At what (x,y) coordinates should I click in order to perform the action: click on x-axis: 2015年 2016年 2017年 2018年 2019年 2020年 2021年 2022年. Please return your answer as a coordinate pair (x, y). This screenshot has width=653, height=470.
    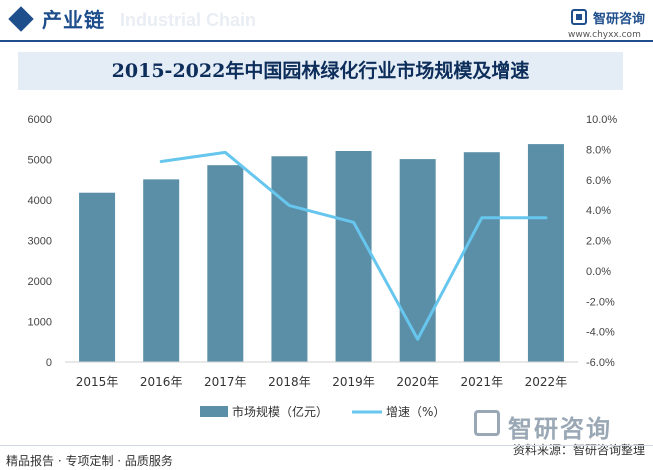
    Looking at the image, I should click on (321, 382).